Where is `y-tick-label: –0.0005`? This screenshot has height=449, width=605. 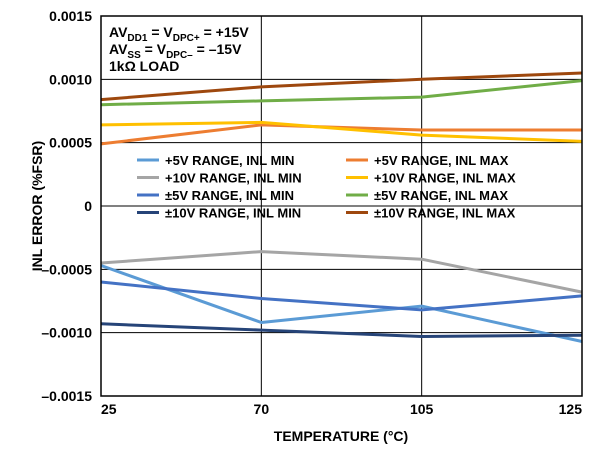
y-tick-label: –0.0005 is located at coordinates (66, 269).